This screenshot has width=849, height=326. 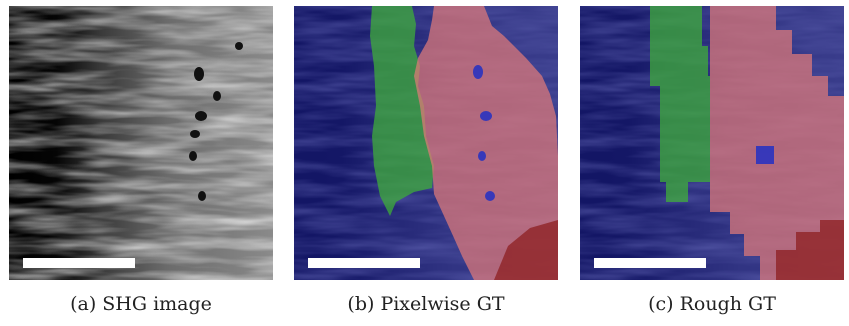 I want to click on caption-rough-gt: (c) Rough GT, so click(x=712, y=304).